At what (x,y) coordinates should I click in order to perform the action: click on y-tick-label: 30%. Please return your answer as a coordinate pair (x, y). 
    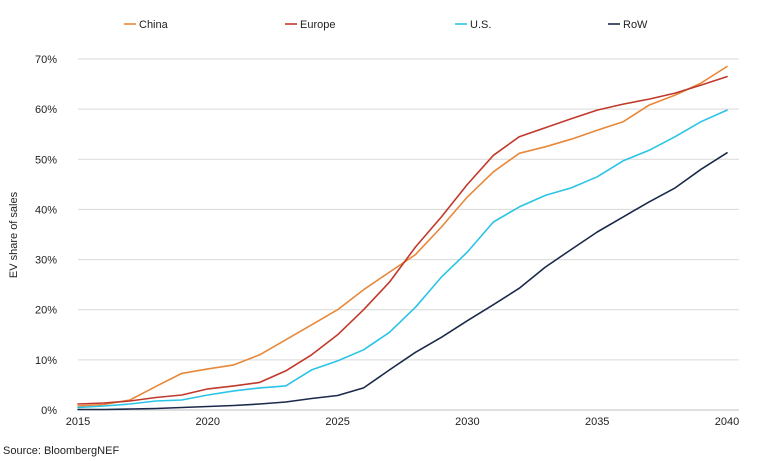
    Looking at the image, I should click on (46, 261).